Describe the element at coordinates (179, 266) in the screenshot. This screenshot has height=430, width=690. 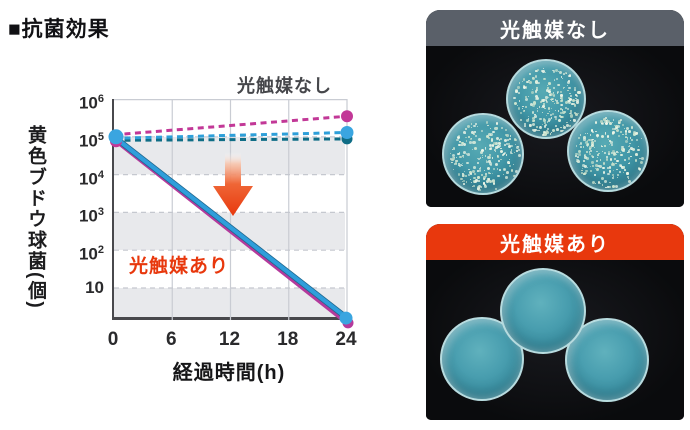
I see `label-with-photocatalyst: 光触媒あり` at that location.